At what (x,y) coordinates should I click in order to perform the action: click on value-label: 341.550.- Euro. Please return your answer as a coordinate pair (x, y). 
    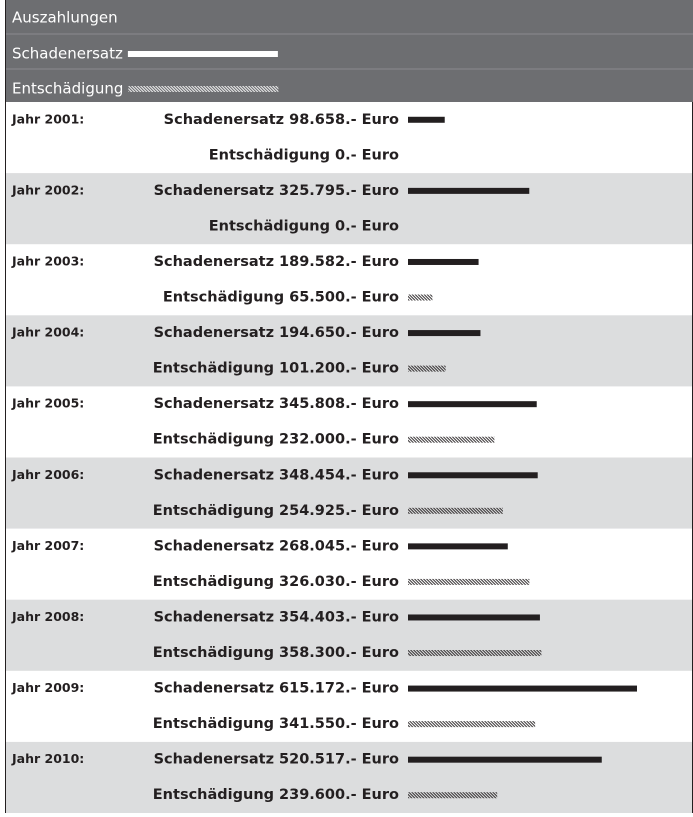
    Looking at the image, I should click on (339, 724).